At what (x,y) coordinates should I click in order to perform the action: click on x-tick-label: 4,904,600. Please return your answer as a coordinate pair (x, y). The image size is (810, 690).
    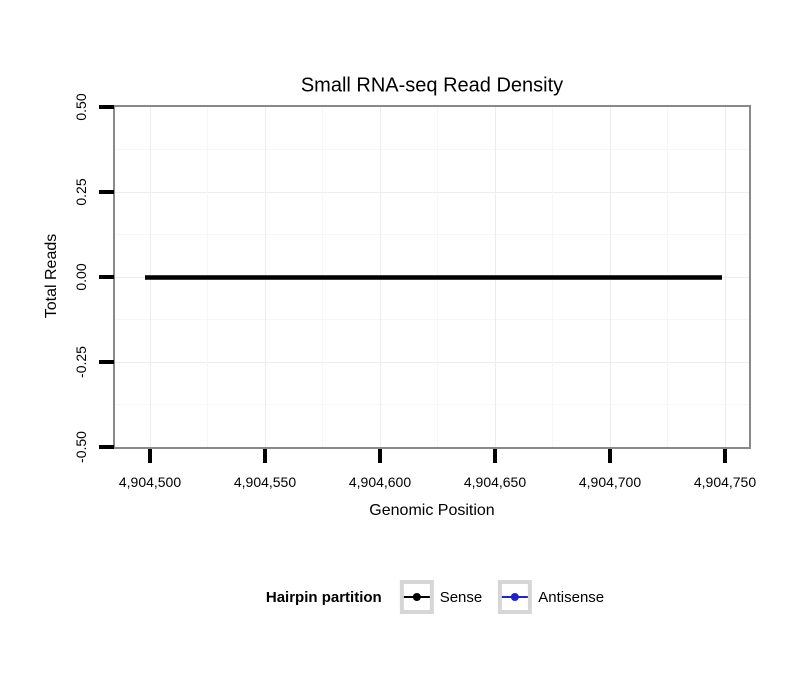
    Looking at the image, I should click on (380, 482).